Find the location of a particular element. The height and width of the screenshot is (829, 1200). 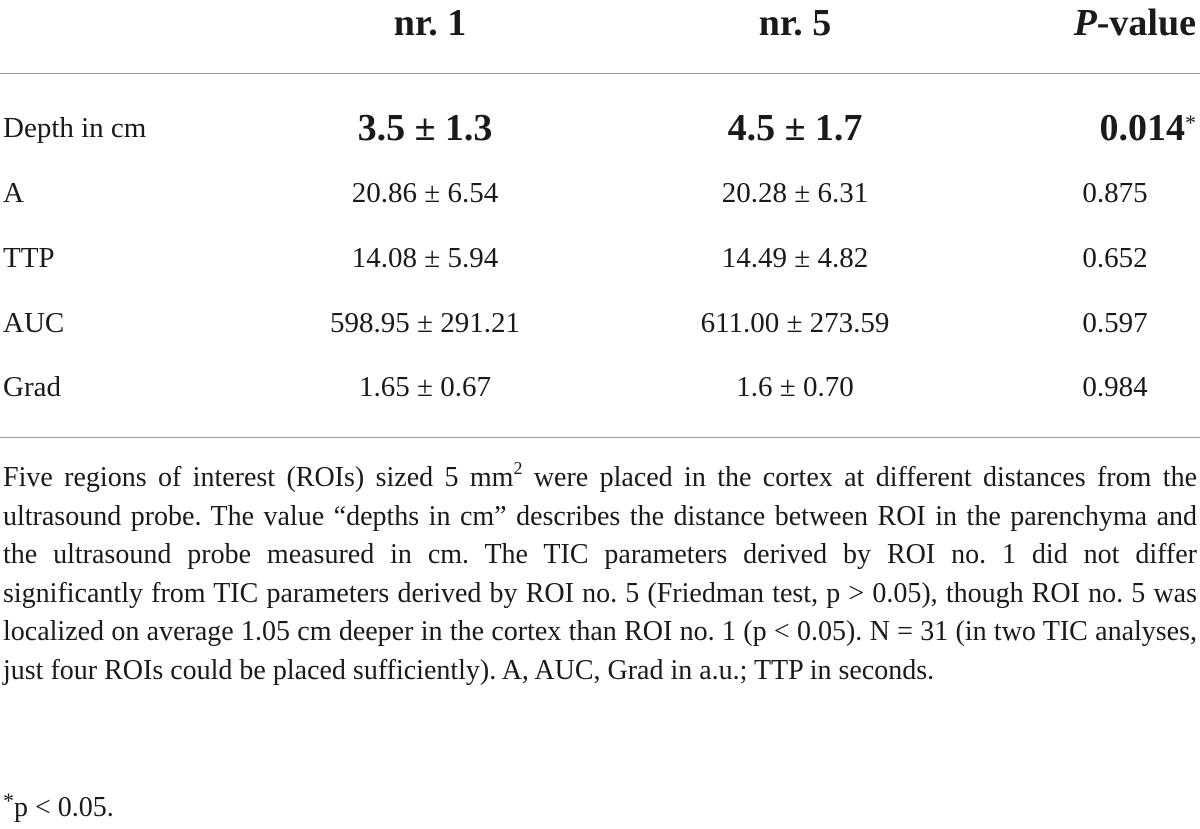

cell-nr1: 20.86 ± 6.54 is located at coordinates (425, 193).